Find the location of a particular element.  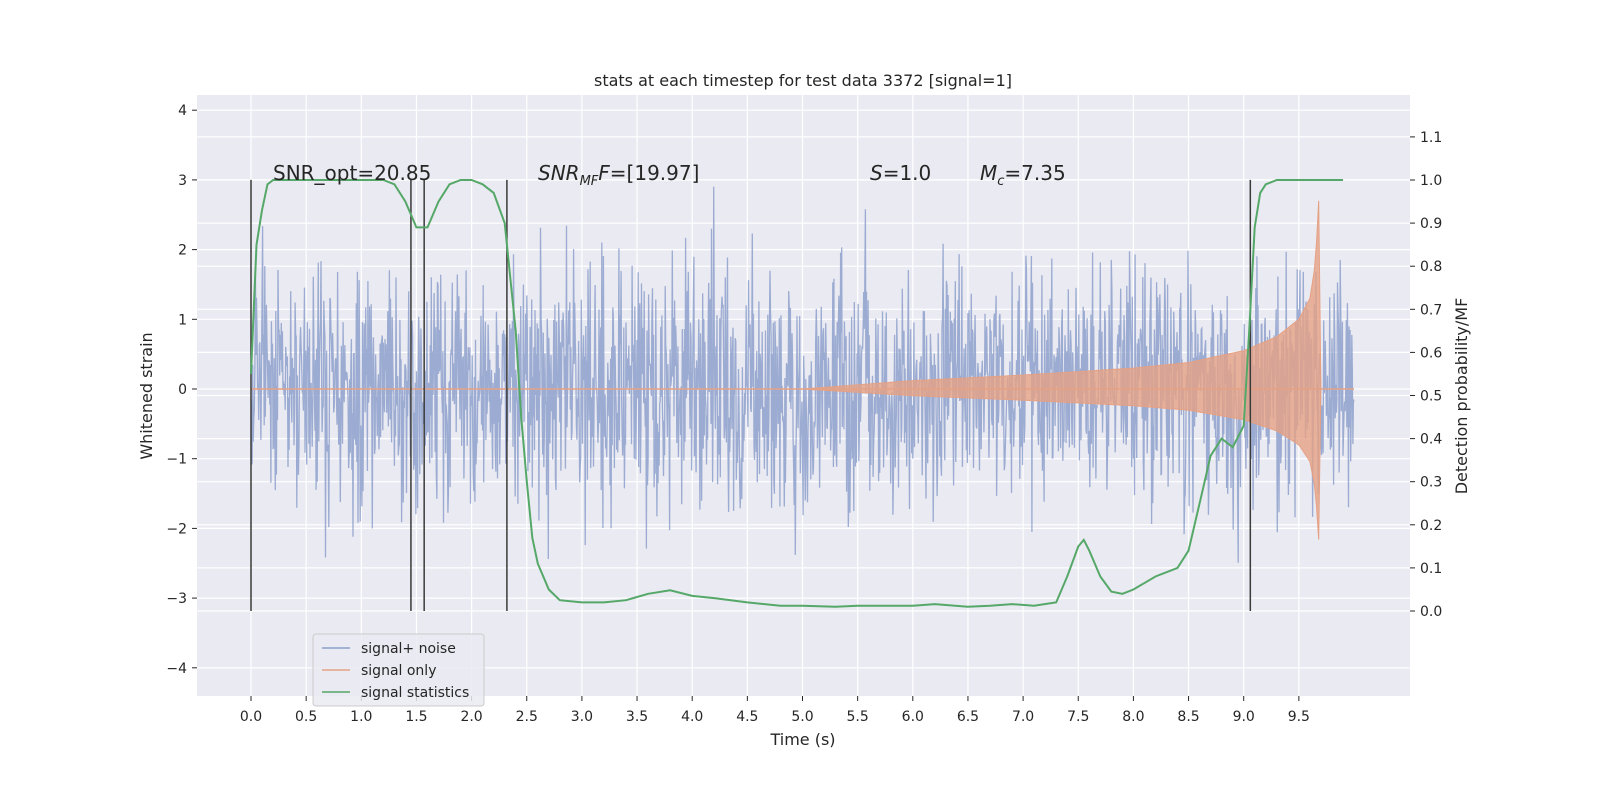

y-tick-label: 0 is located at coordinates (182, 390).